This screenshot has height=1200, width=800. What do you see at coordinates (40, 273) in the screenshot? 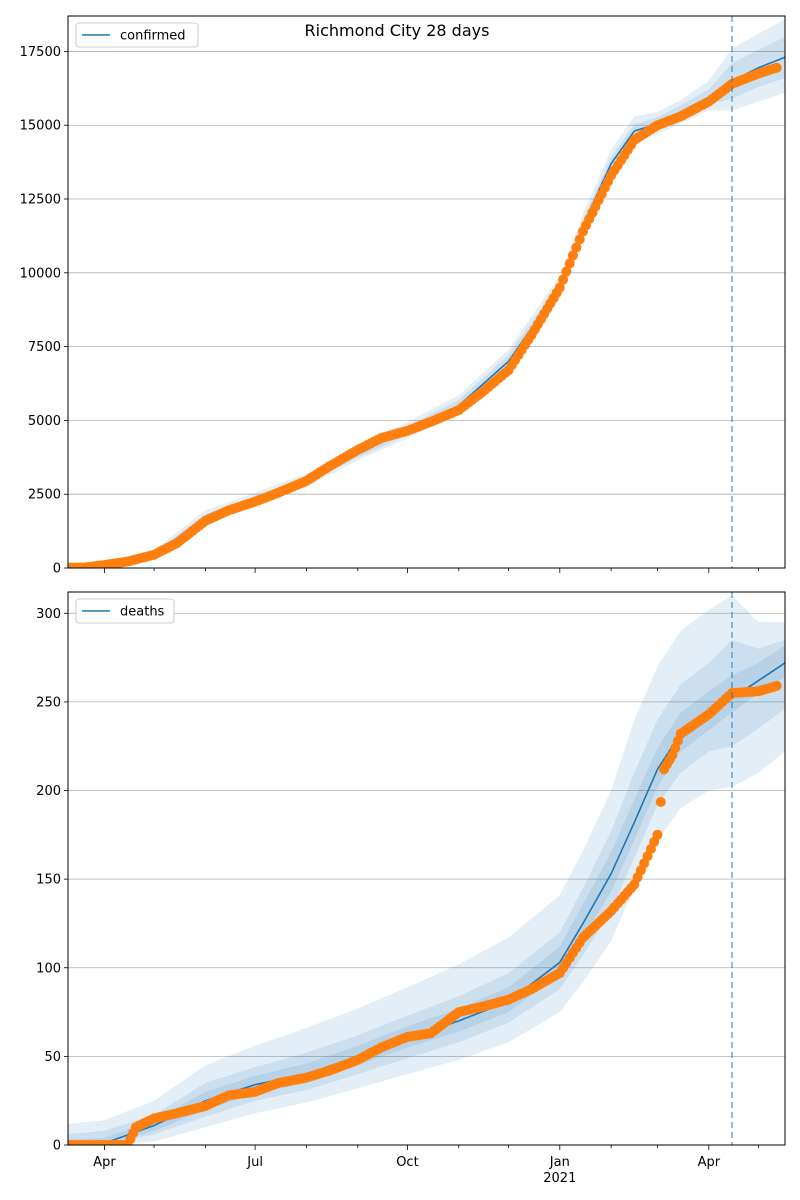
I see `y-tick-label: 10000` at bounding box center [40, 273].